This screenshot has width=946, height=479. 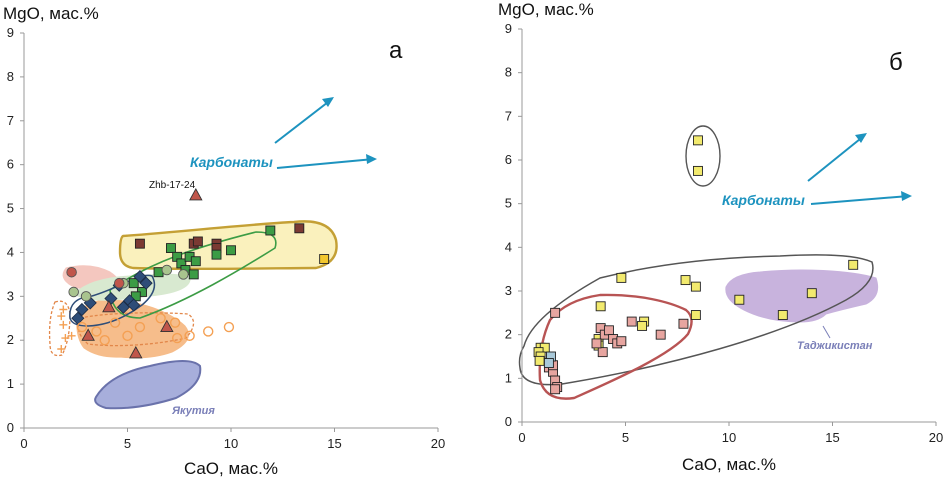 I want to click on panel-a-y-tick-label: 1, so click(x=10, y=383).